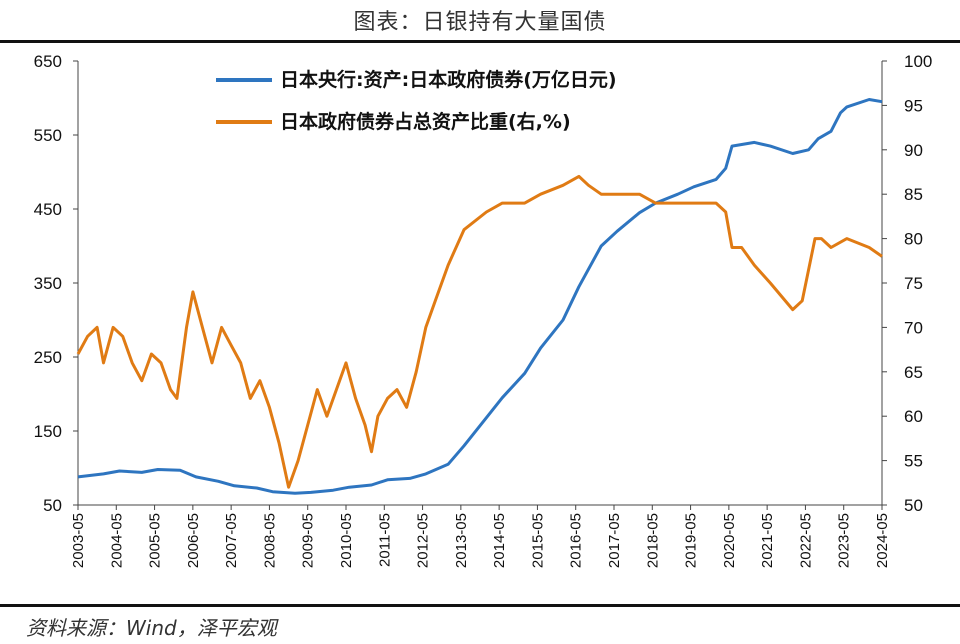  What do you see at coordinates (155, 540) in the screenshot?
I see `x-tick-label: 2005-05` at bounding box center [155, 540].